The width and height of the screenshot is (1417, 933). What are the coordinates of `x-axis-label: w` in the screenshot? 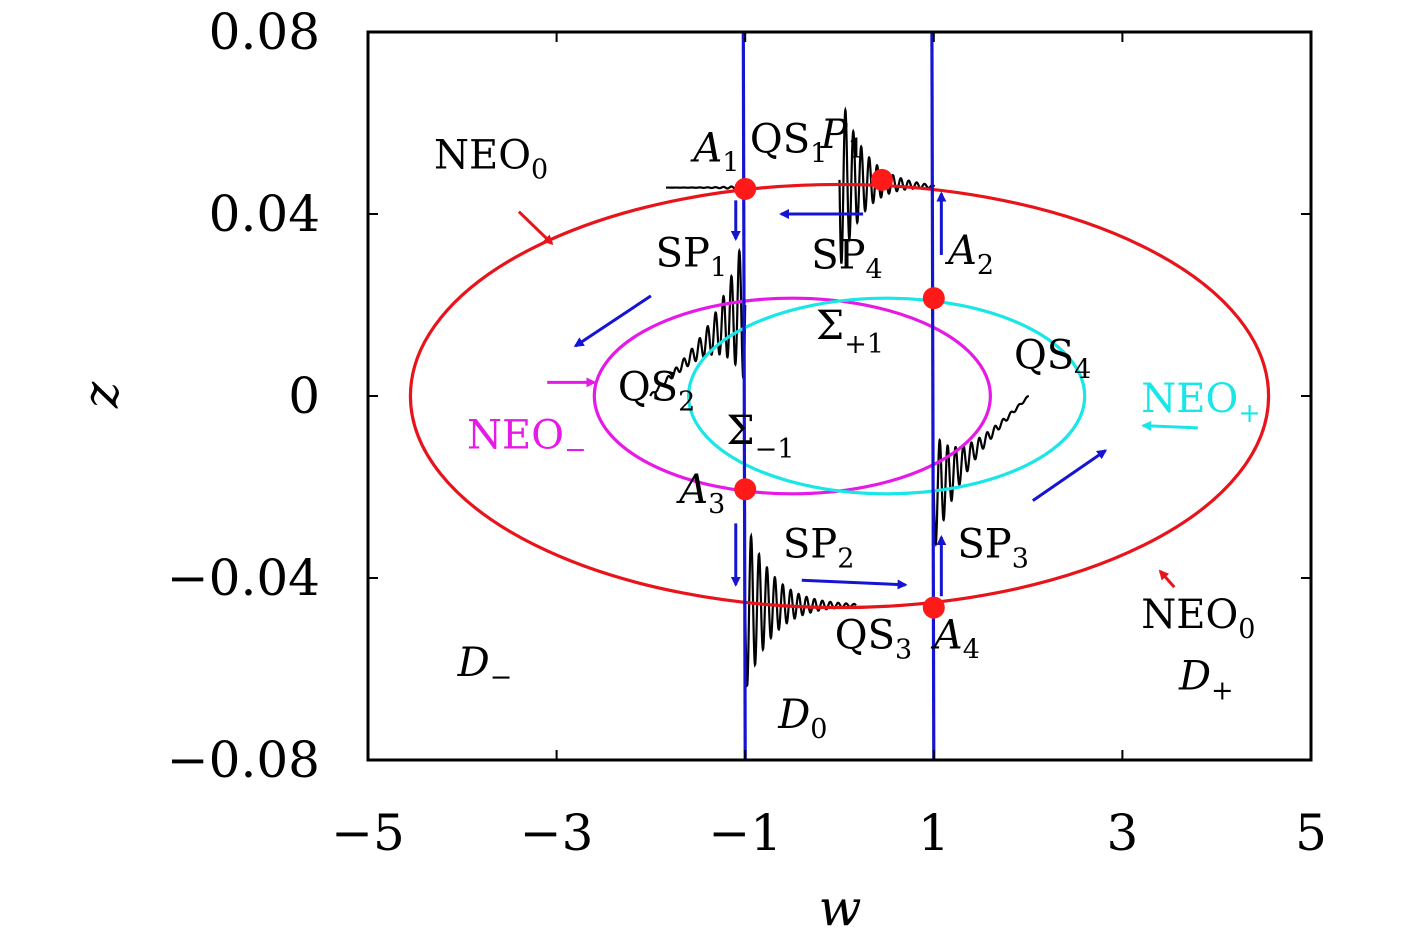 It's located at (840, 906).